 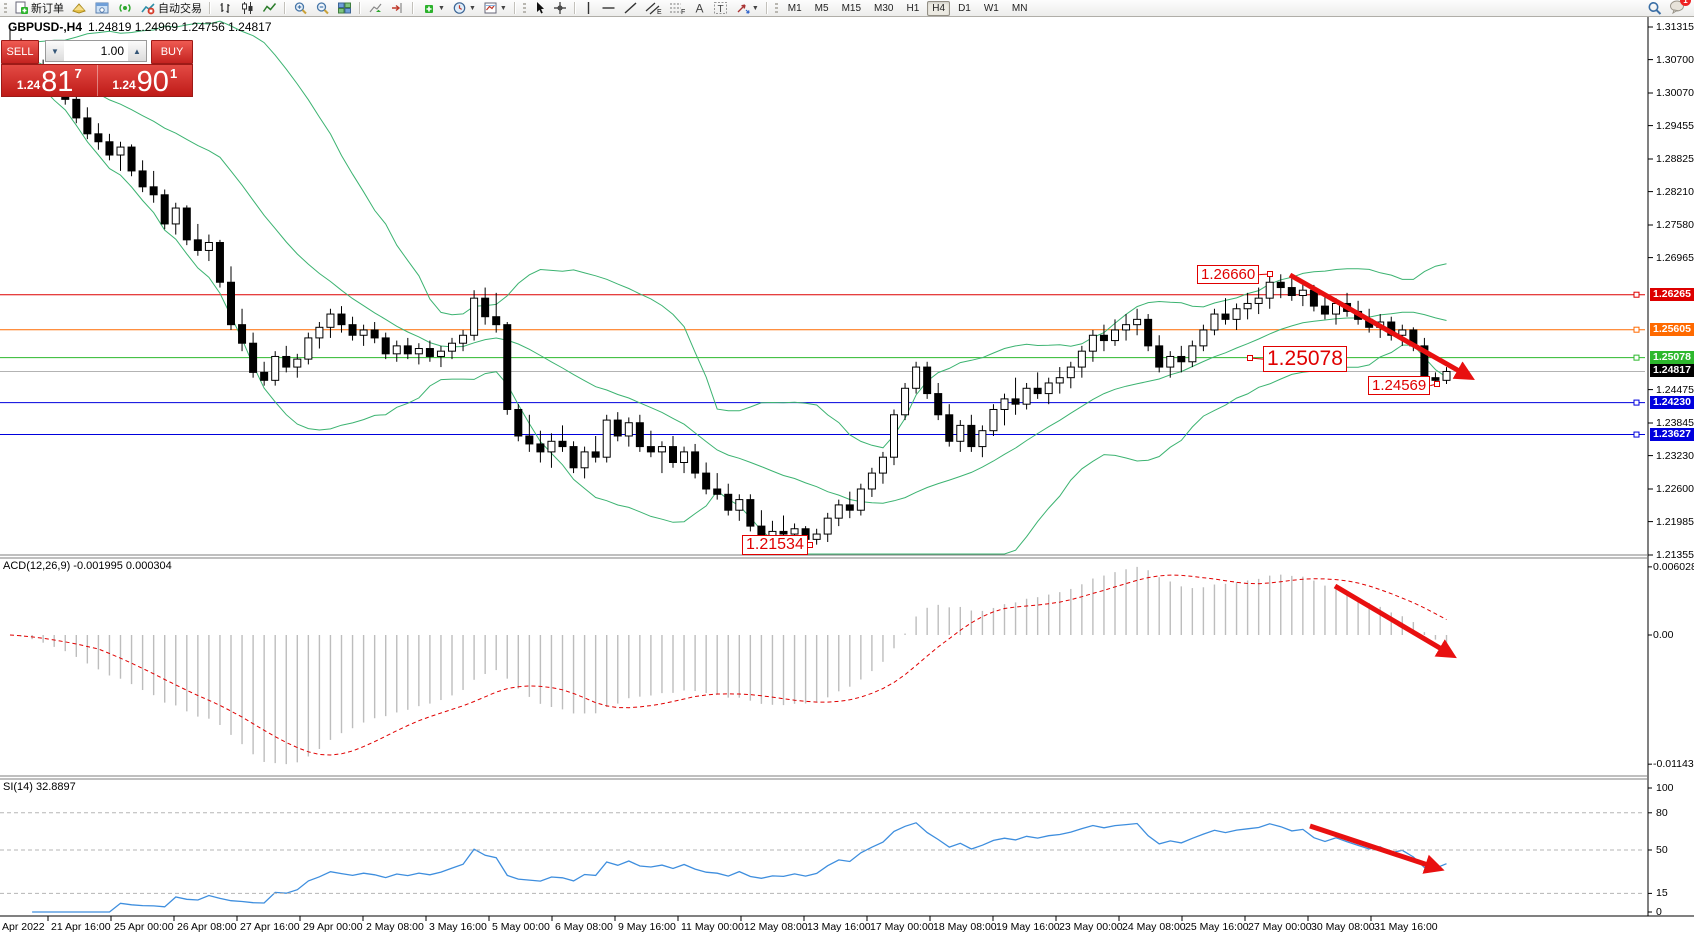 I want to click on timeframe-m30-button: M30, so click(x=884, y=8).